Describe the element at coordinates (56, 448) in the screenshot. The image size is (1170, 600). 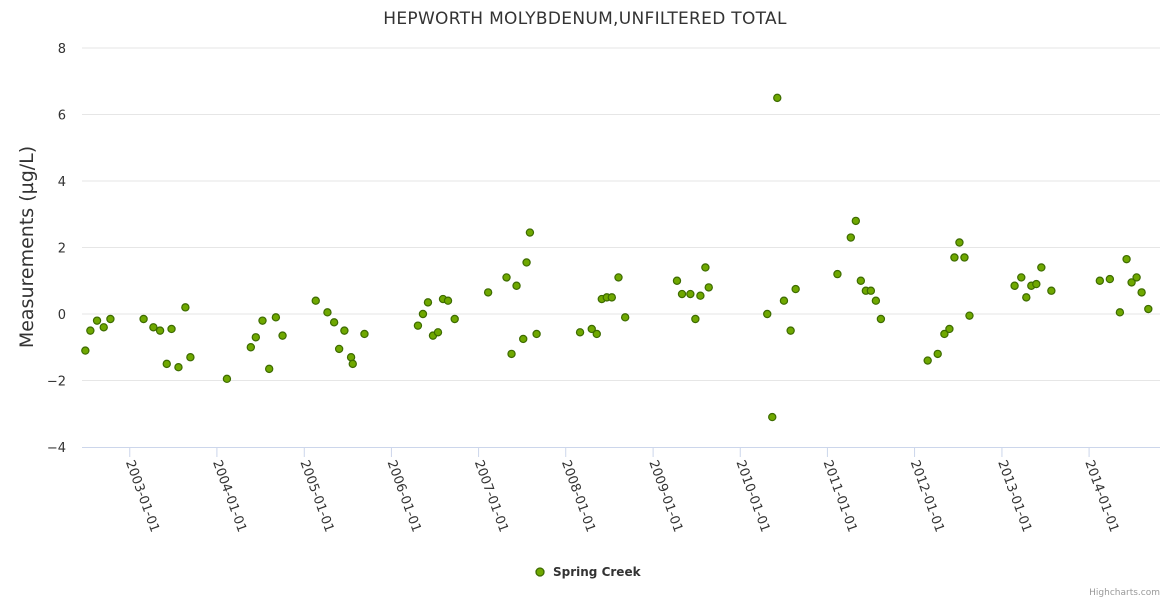
I see `y-tick-label: −4` at that location.